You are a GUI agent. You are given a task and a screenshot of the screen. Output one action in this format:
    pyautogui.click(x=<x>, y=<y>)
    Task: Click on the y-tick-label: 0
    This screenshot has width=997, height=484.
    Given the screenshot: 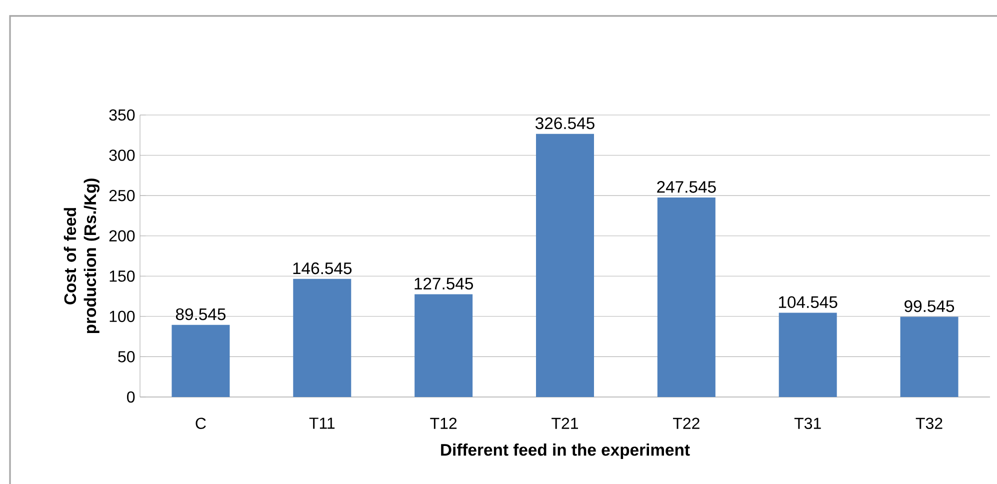 What is the action you would take?
    pyautogui.click(x=131, y=397)
    